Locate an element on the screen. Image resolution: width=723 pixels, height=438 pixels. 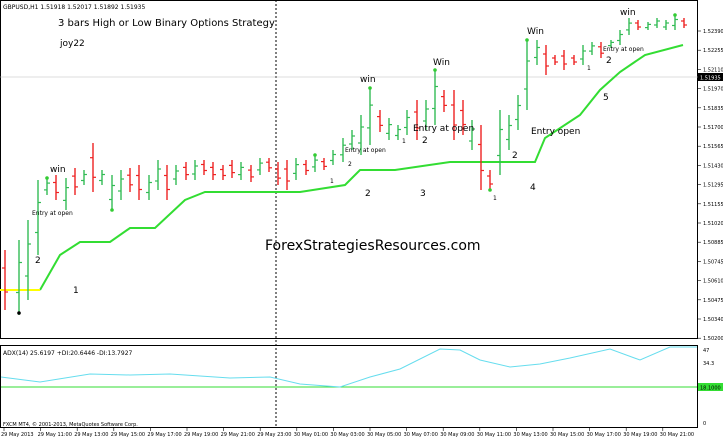
adx-line is located at coordinates (348, 367).